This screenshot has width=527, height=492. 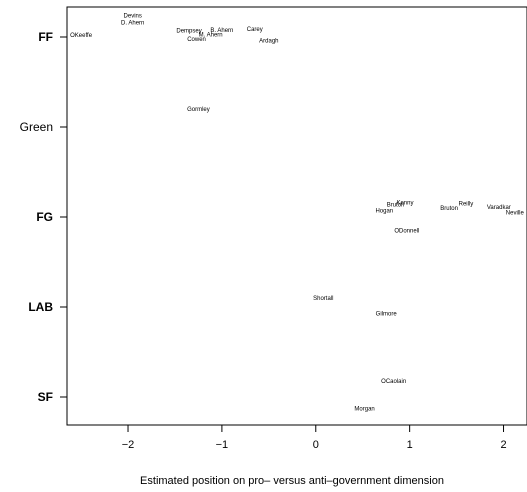 I want to click on x-axis: −2 −1 0 1 2, so click(x=314, y=438).